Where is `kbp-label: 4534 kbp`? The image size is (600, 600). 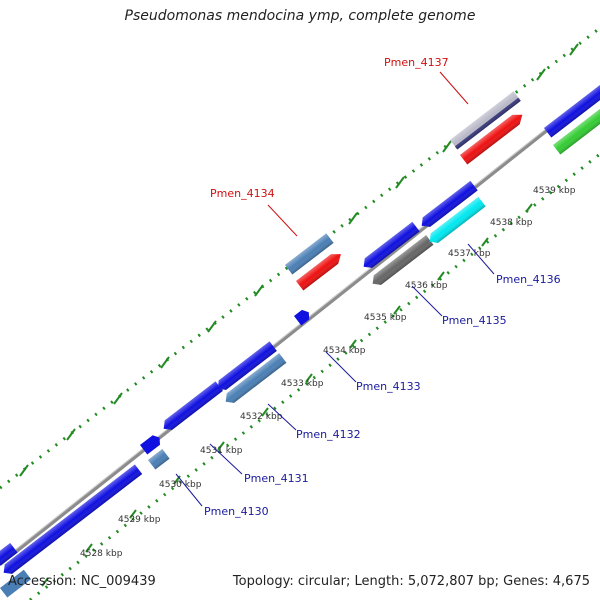 kbp-label: 4534 kbp is located at coordinates (344, 351).